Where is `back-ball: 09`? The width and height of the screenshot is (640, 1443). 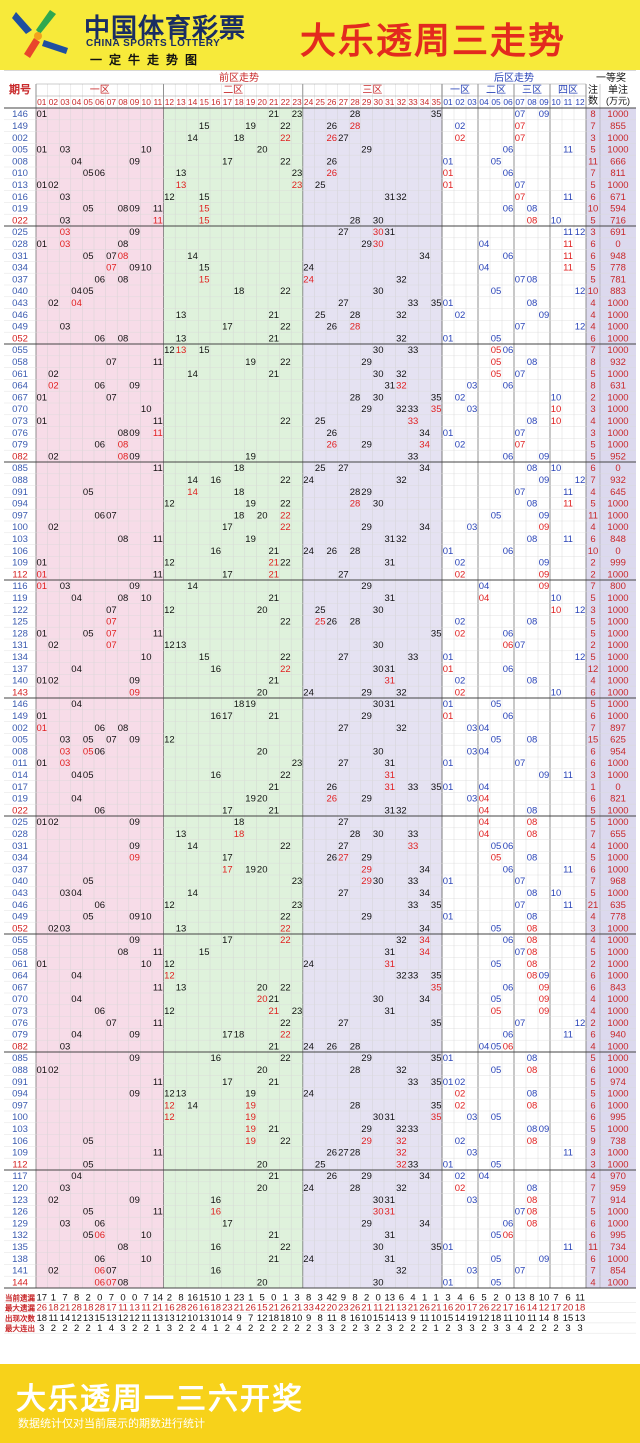
back-ball: 09 is located at coordinates (544, 456).